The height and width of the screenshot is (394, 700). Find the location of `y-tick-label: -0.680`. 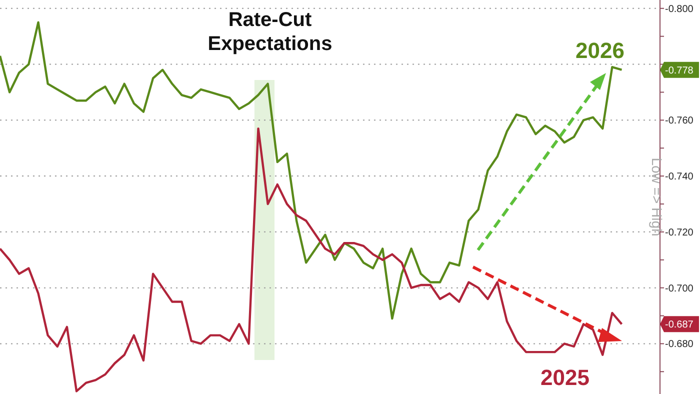

y-tick-label: -0.680 is located at coordinates (679, 344).